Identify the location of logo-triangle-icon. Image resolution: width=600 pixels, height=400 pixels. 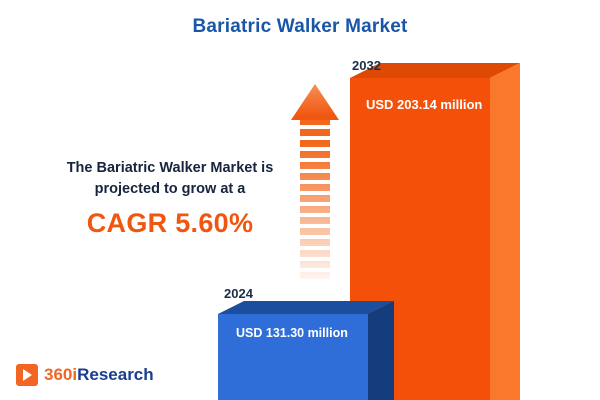
(27, 375).